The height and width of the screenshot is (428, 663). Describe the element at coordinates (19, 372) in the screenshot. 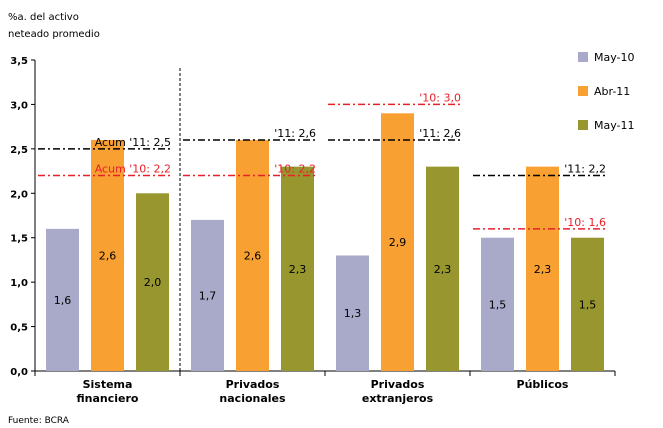

I see `y-tick-label: 0,0` at that location.